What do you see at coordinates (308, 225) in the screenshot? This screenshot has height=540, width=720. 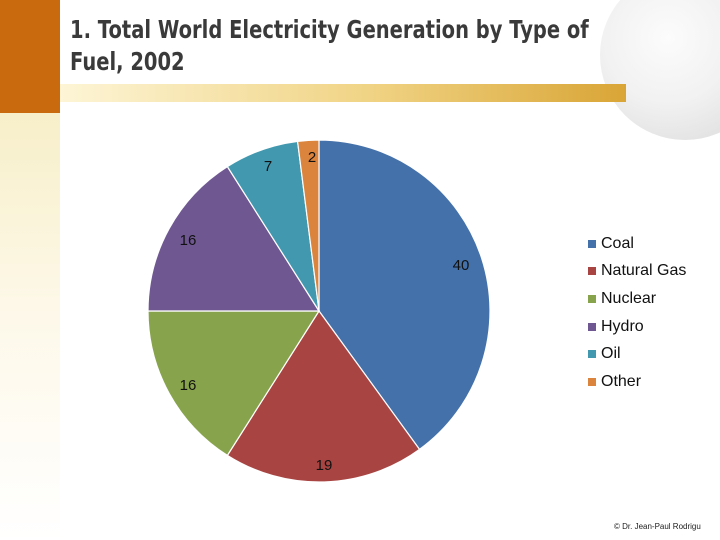 I see `pie-slice-other` at bounding box center [308, 225].